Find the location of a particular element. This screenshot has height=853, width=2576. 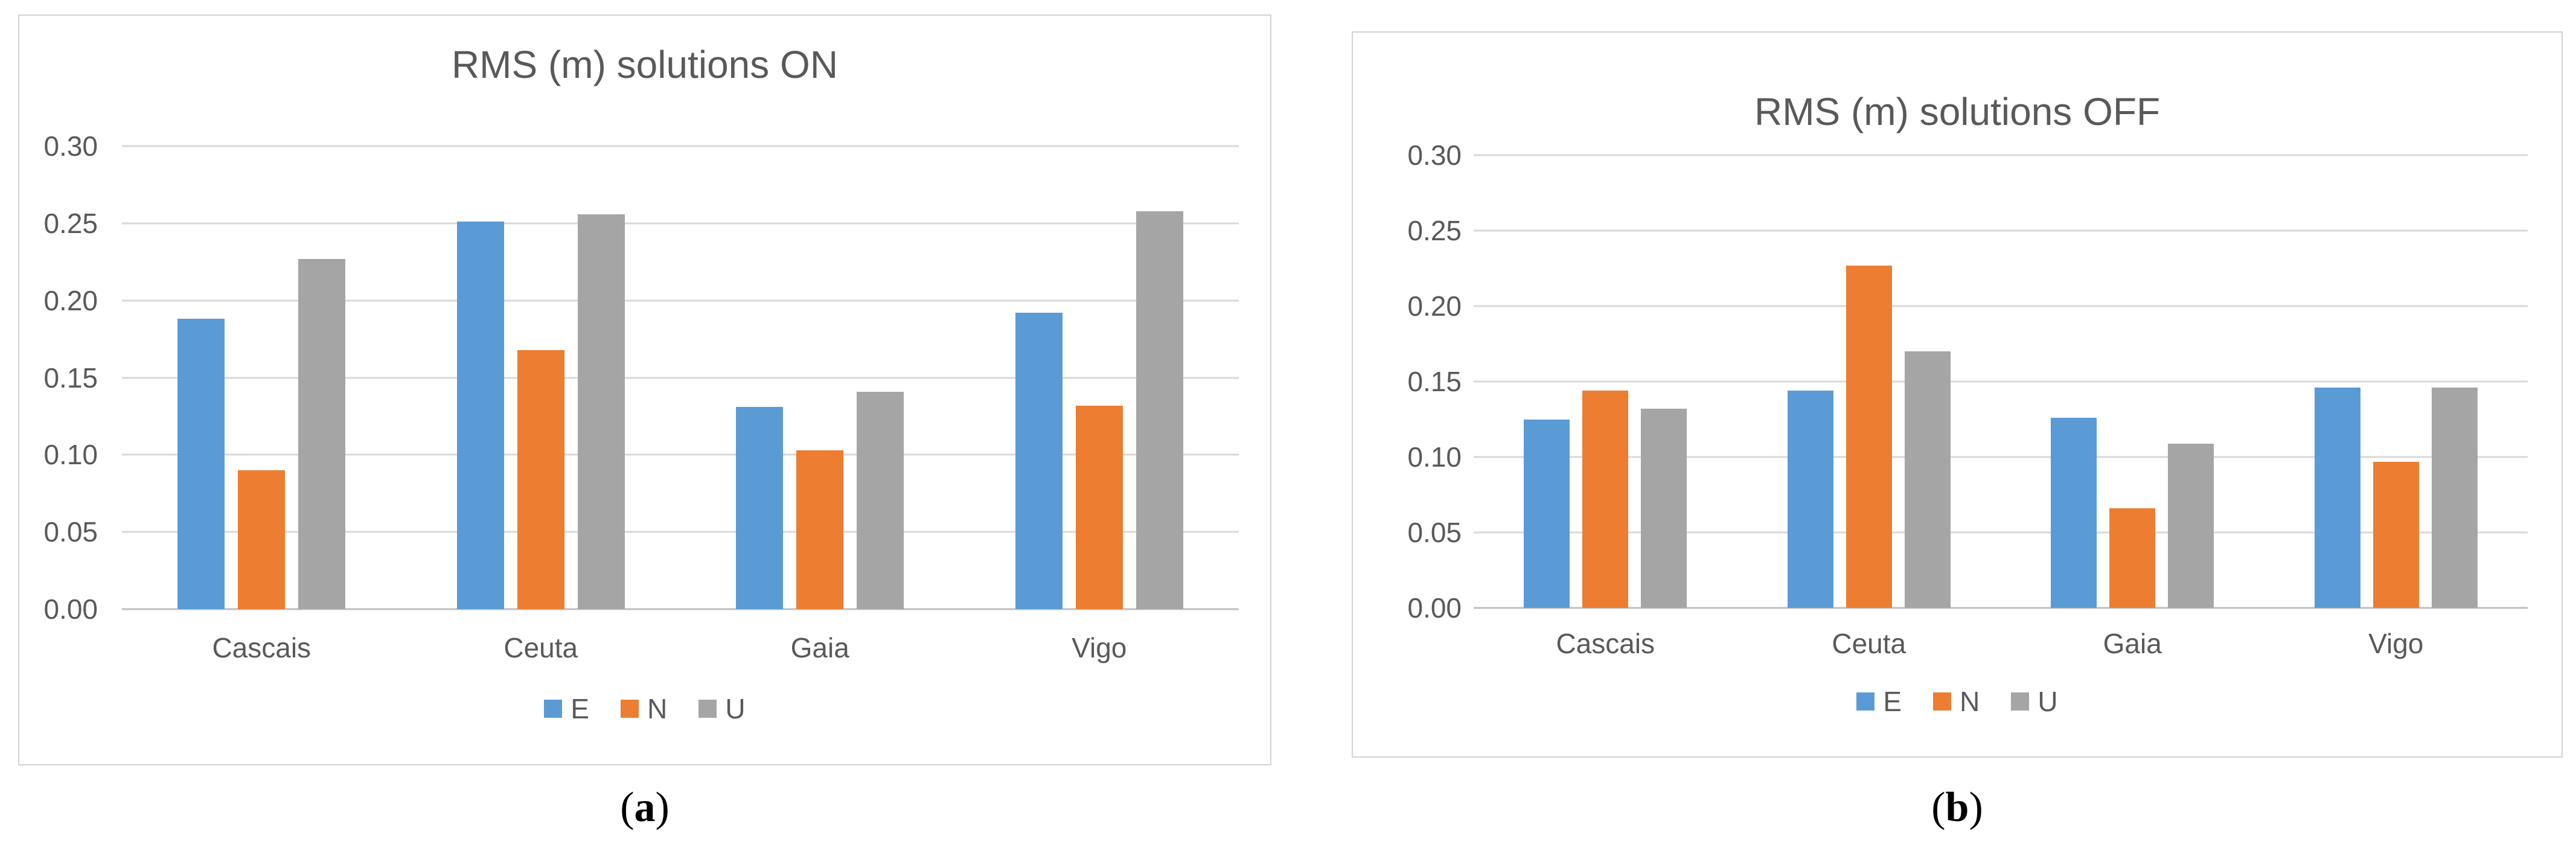

bar-group-vigo is located at coordinates (1100, 362).